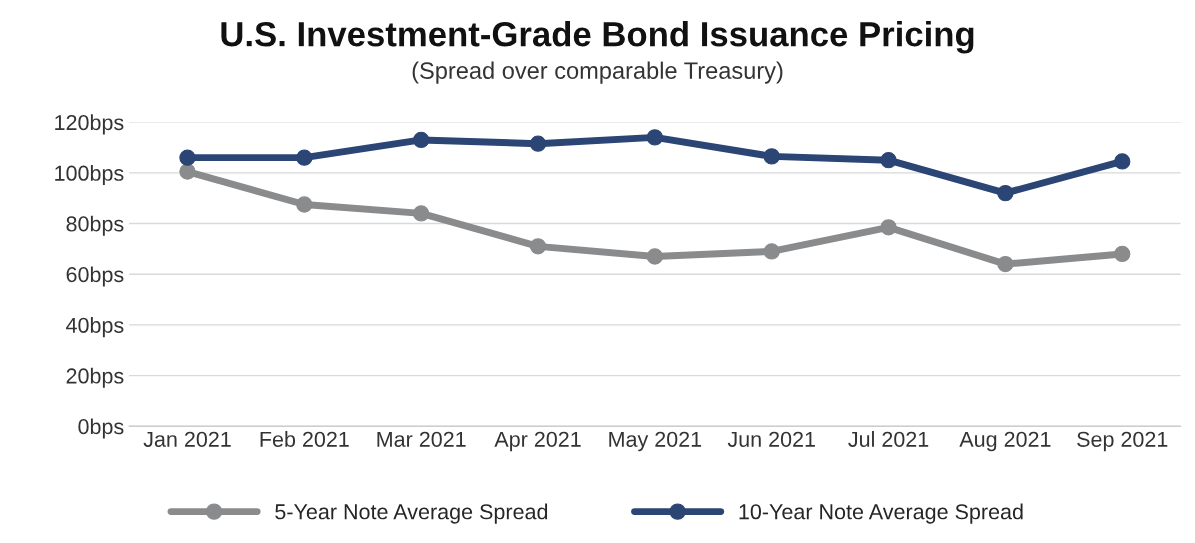  I want to click on y-tick-label: 100bps, so click(89, 175).